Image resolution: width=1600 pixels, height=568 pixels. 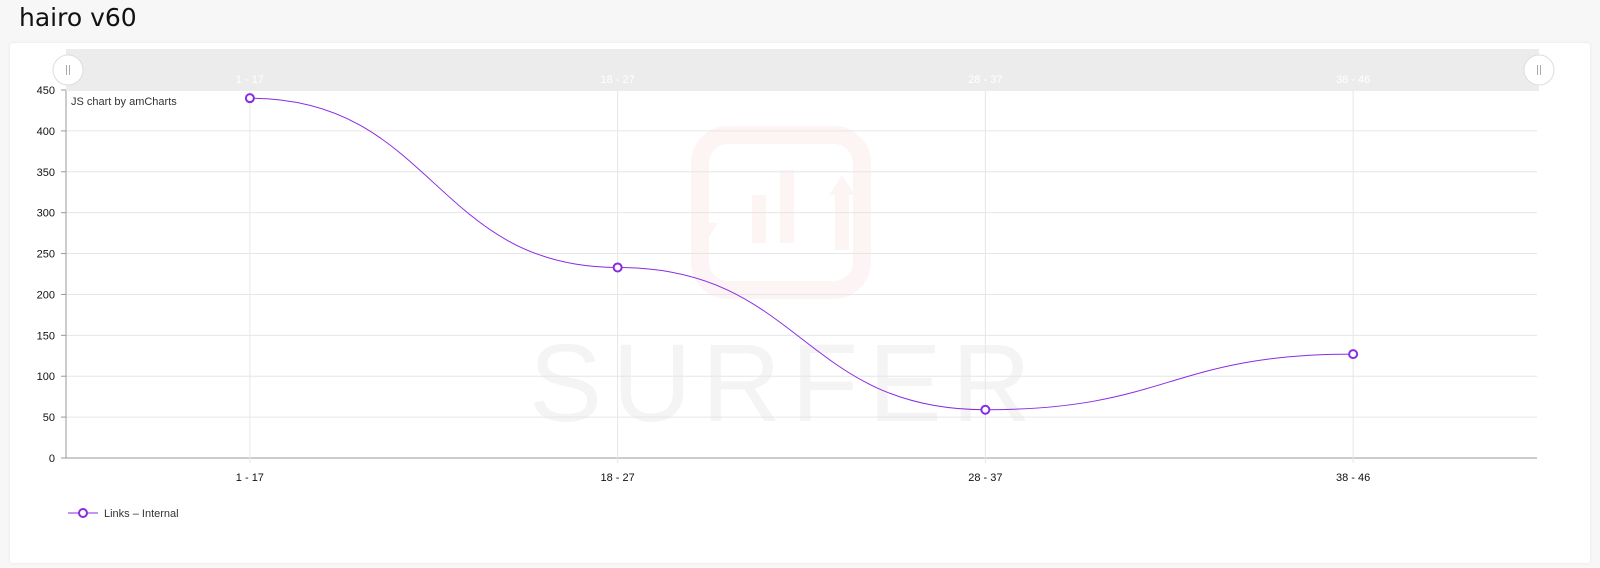 What do you see at coordinates (46, 91) in the screenshot?
I see `y-tick-label: 450` at bounding box center [46, 91].